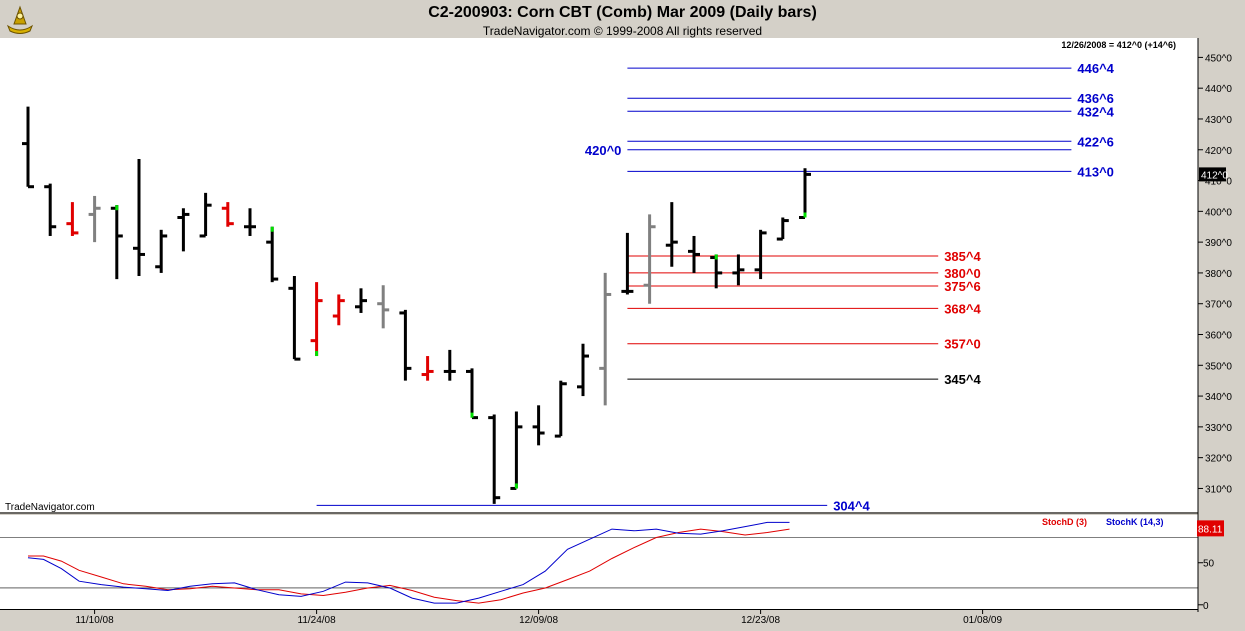 Image resolution: width=1245 pixels, height=631 pixels. What do you see at coordinates (1218, 366) in the screenshot?
I see `price-tick-label: 350^0` at bounding box center [1218, 366].